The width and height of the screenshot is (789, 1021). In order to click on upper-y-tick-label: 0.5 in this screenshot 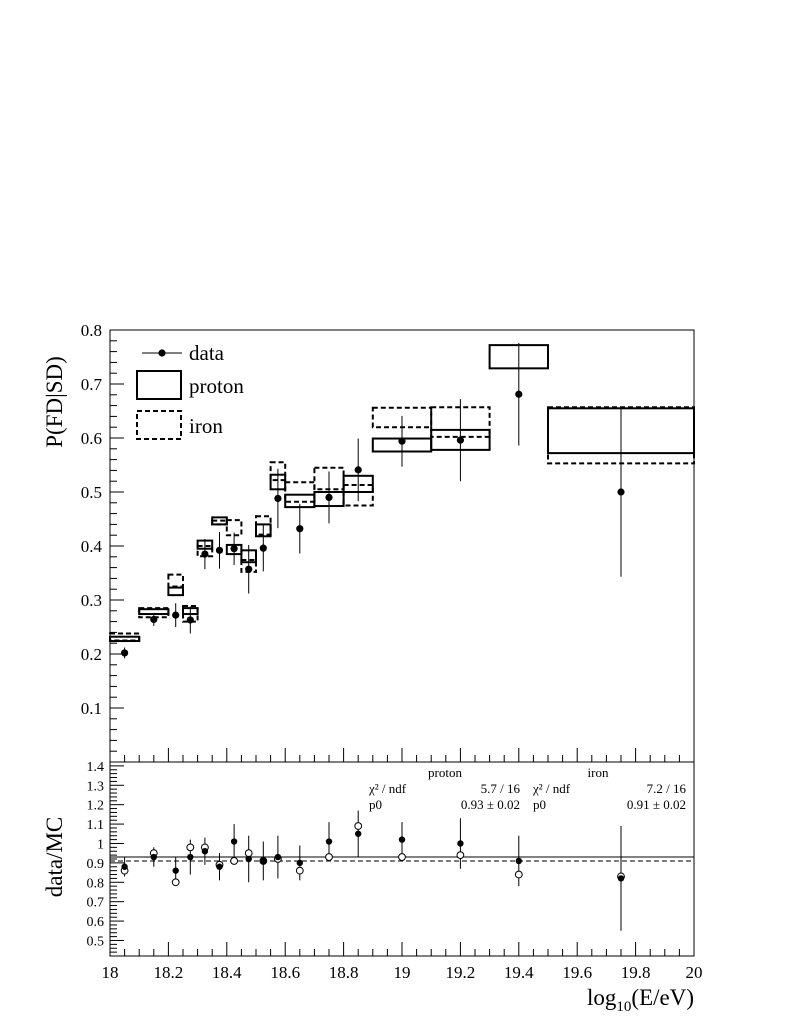, I will do `click(91, 492)`.